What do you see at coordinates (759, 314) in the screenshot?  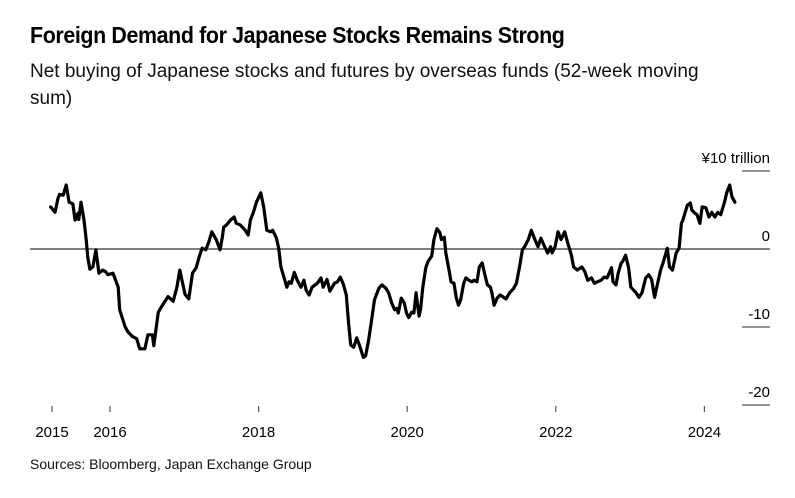 I see `y-tick-label: -10` at bounding box center [759, 314].